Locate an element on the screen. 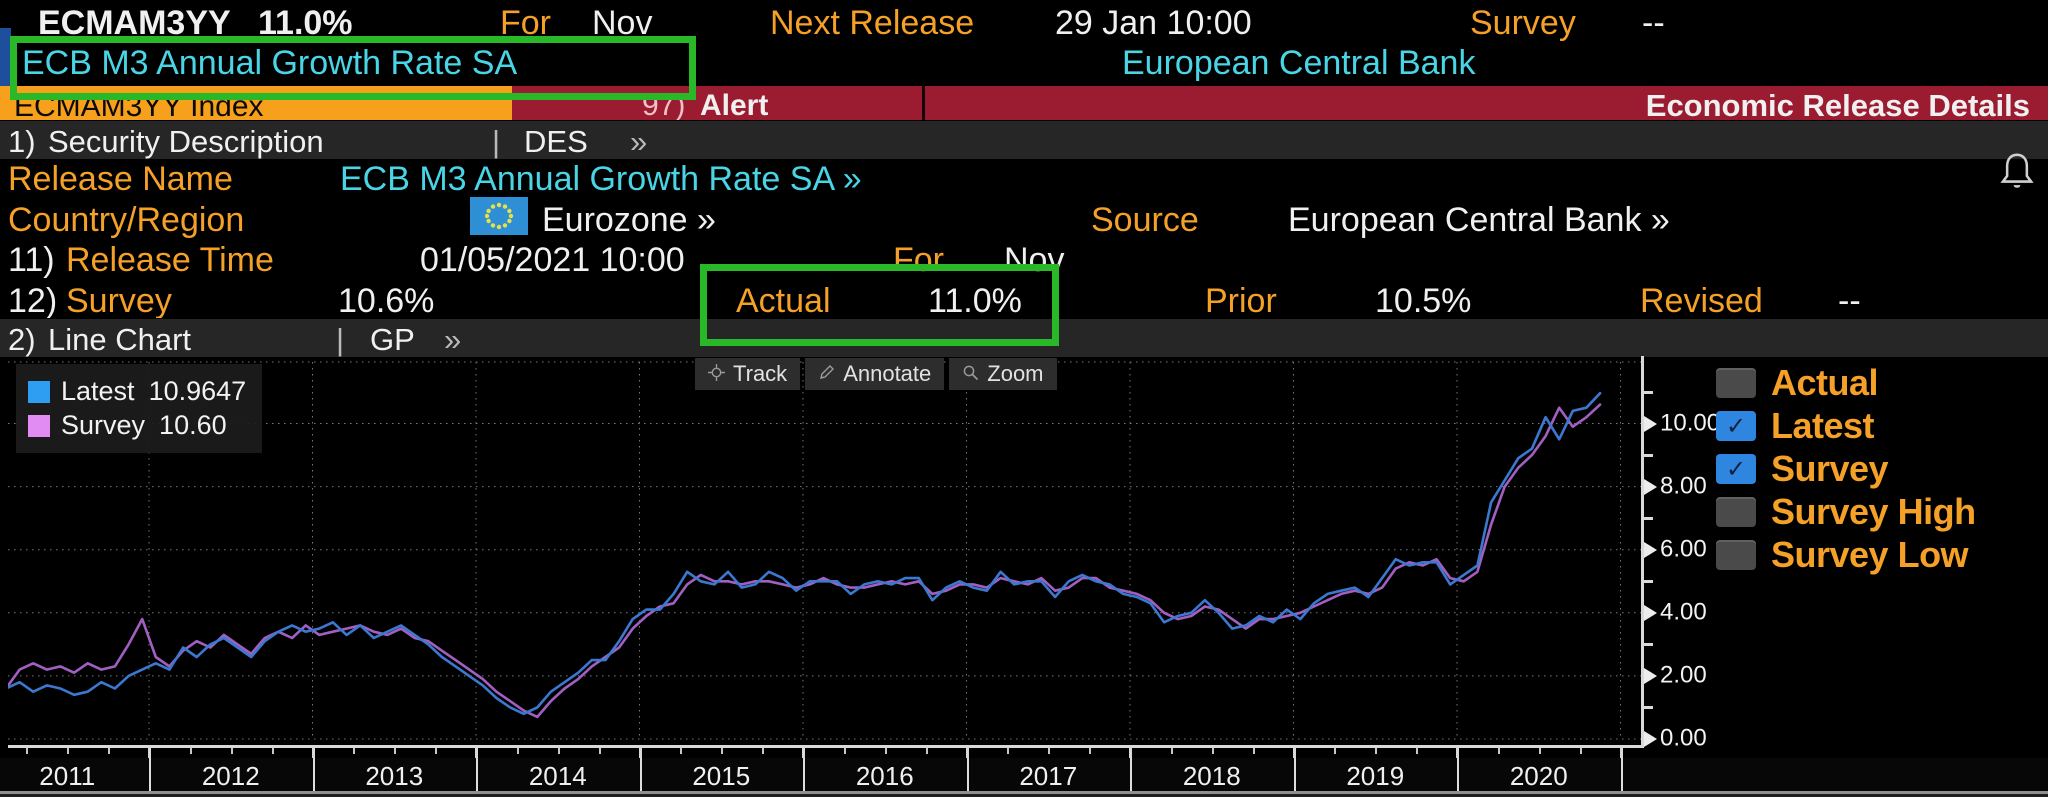  legend-checkbox-row: ✓ Survey is located at coordinates (1846, 468).